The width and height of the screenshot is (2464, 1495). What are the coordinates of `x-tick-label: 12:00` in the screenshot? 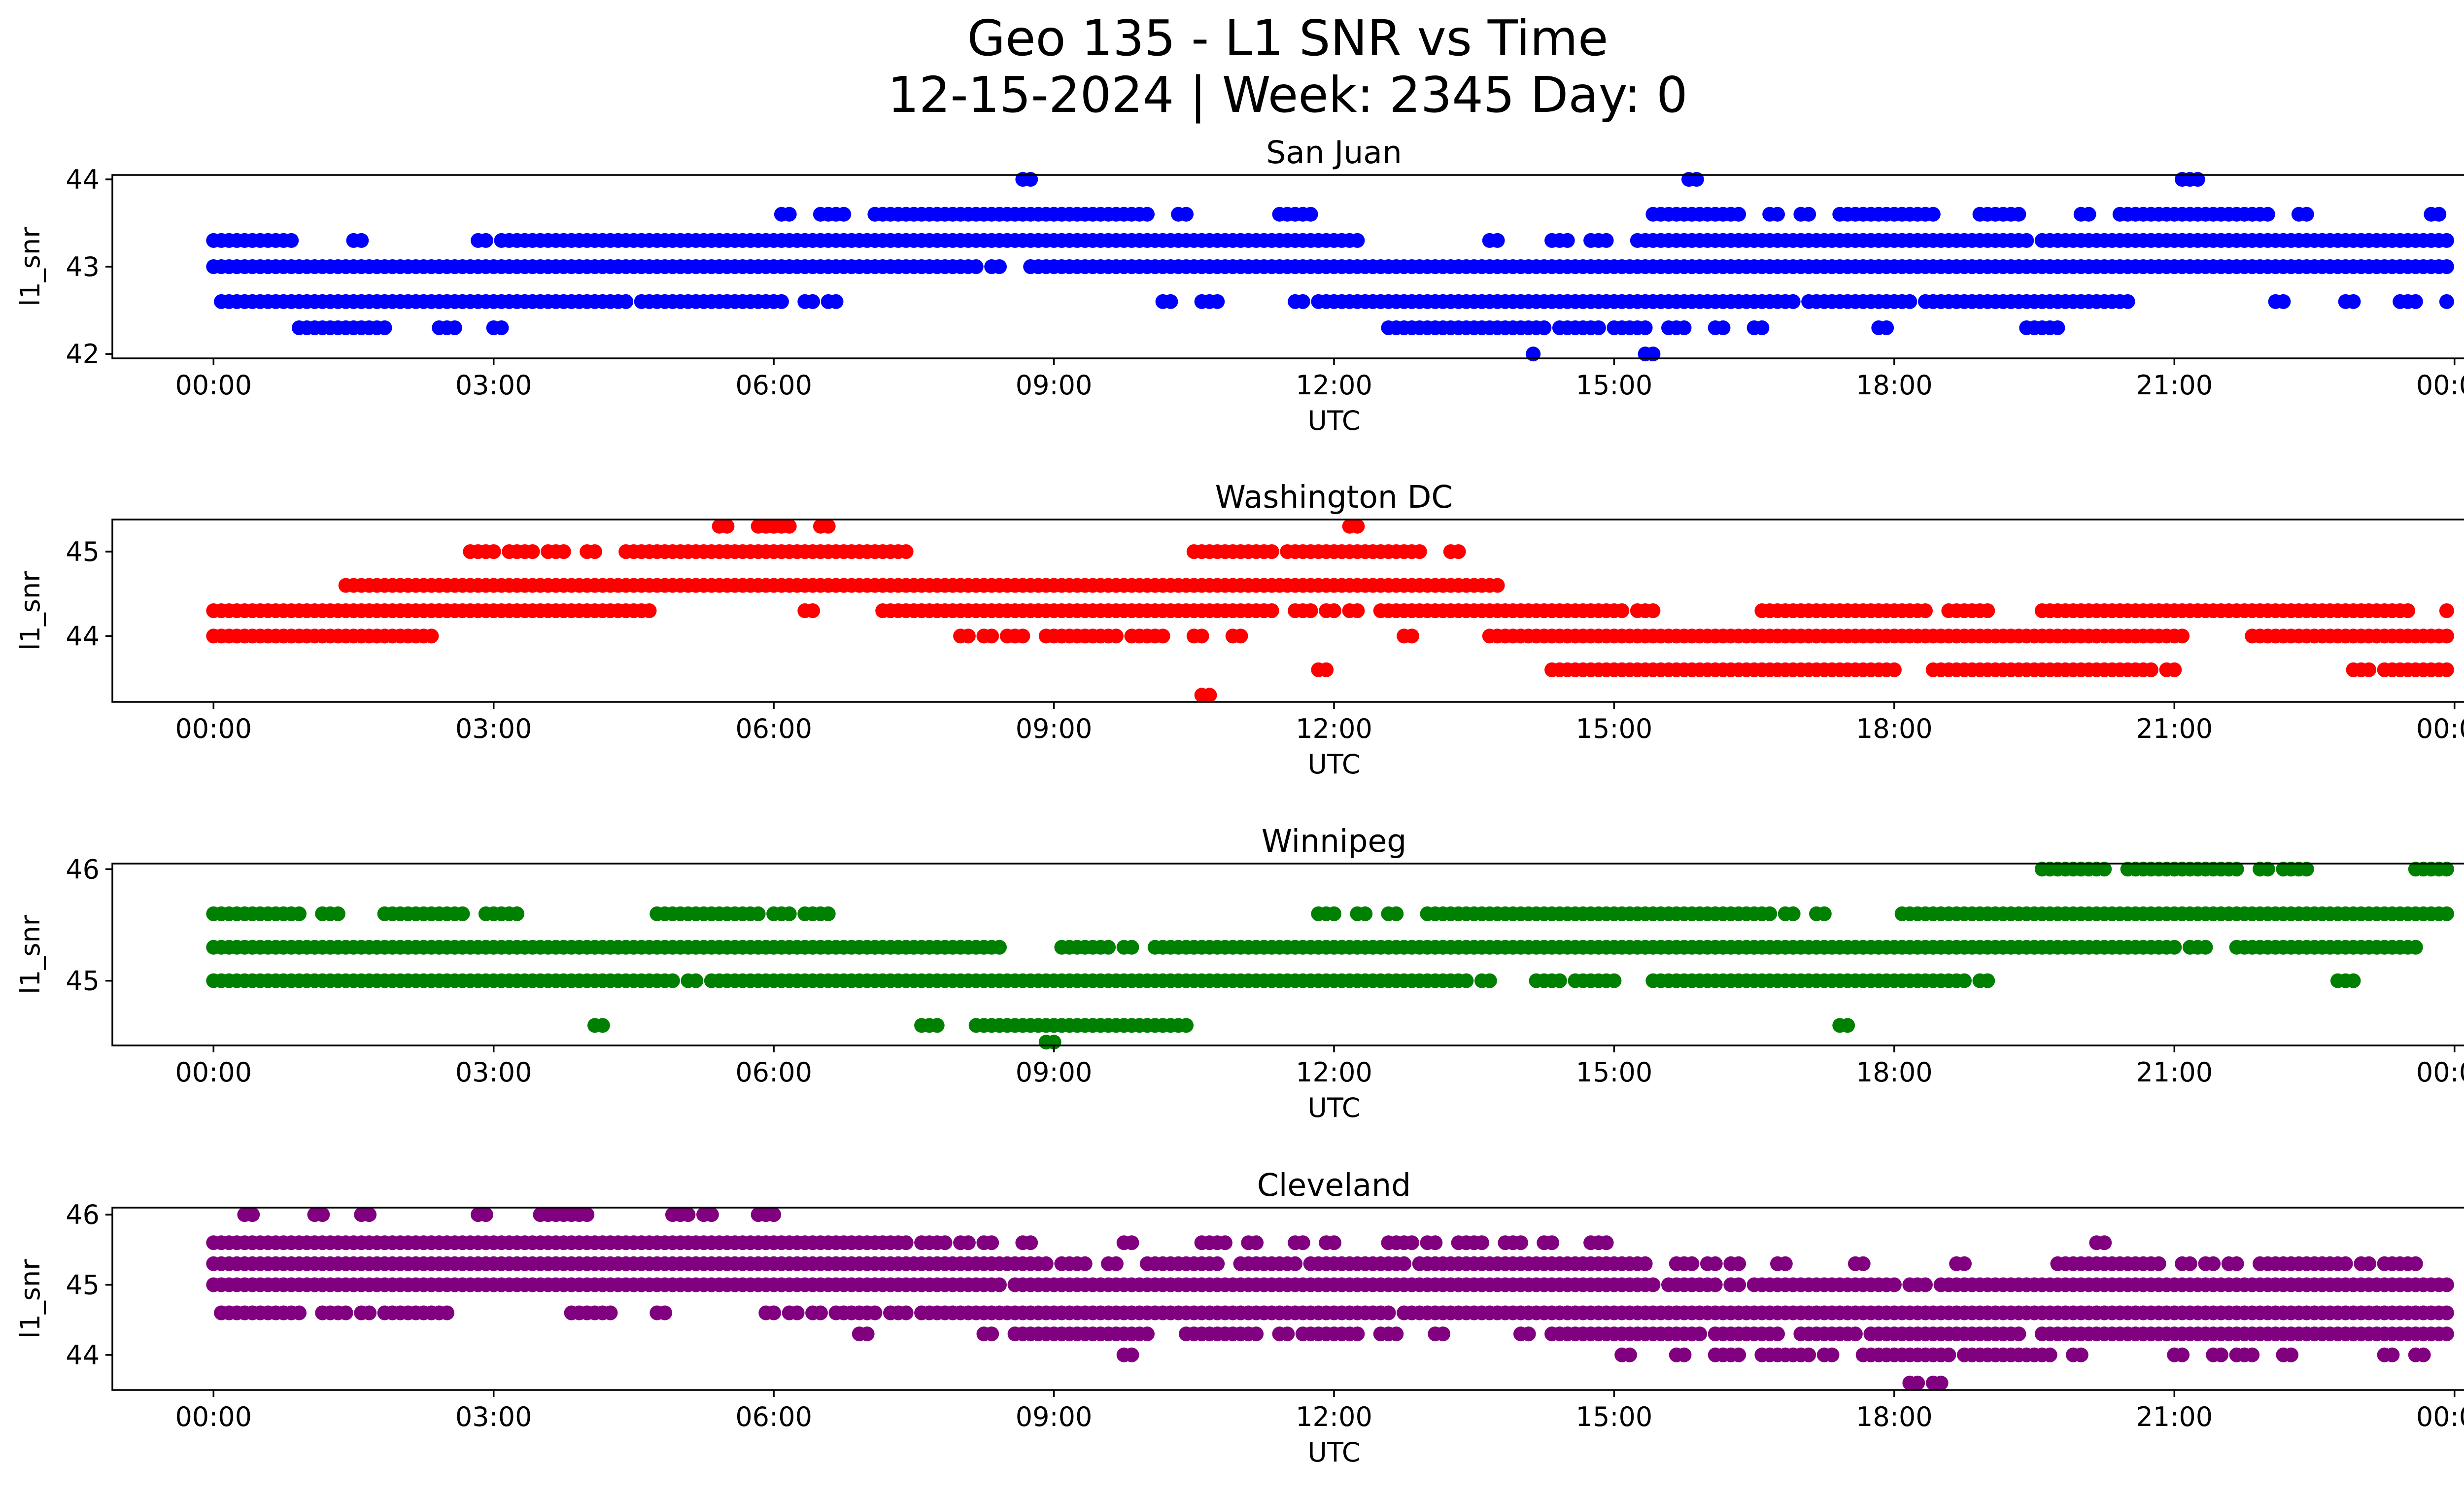 It's located at (1334, 728).